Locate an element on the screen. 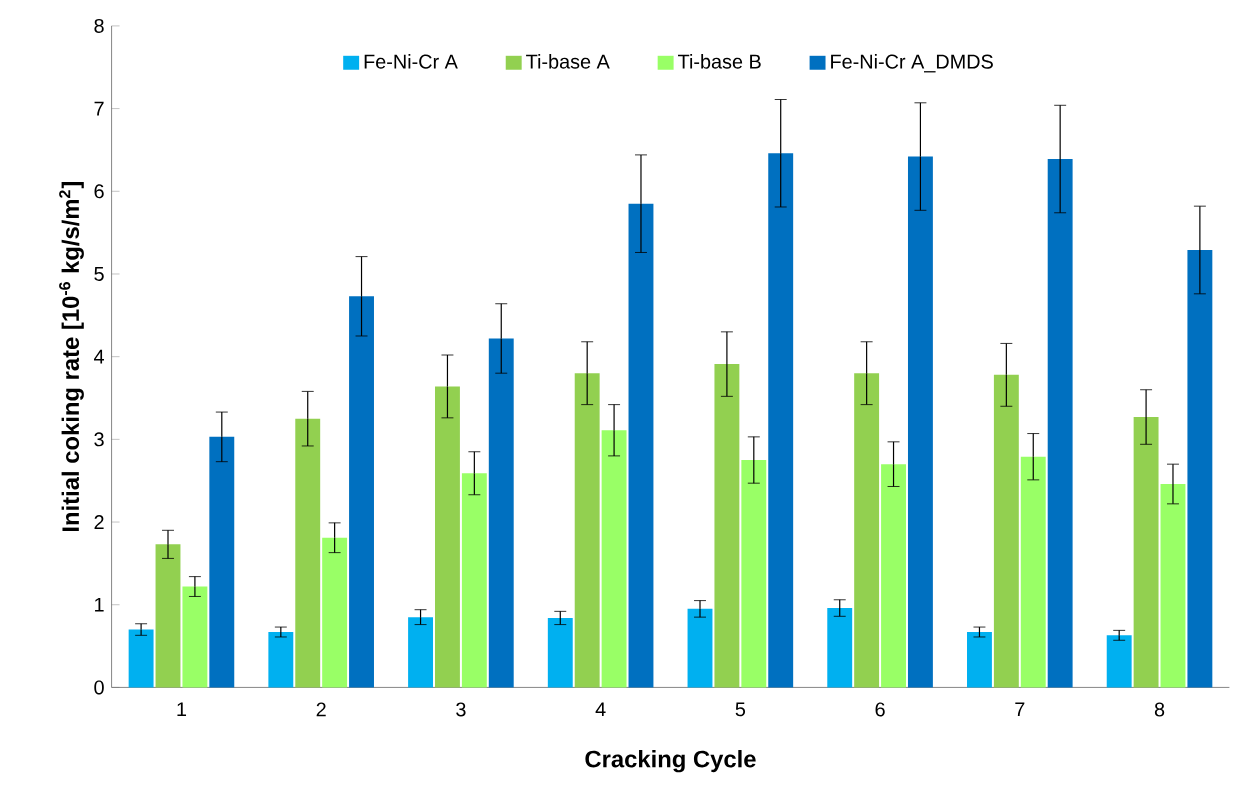 The width and height of the screenshot is (1236, 787). legend-label: Ti-base A is located at coordinates (568, 61).